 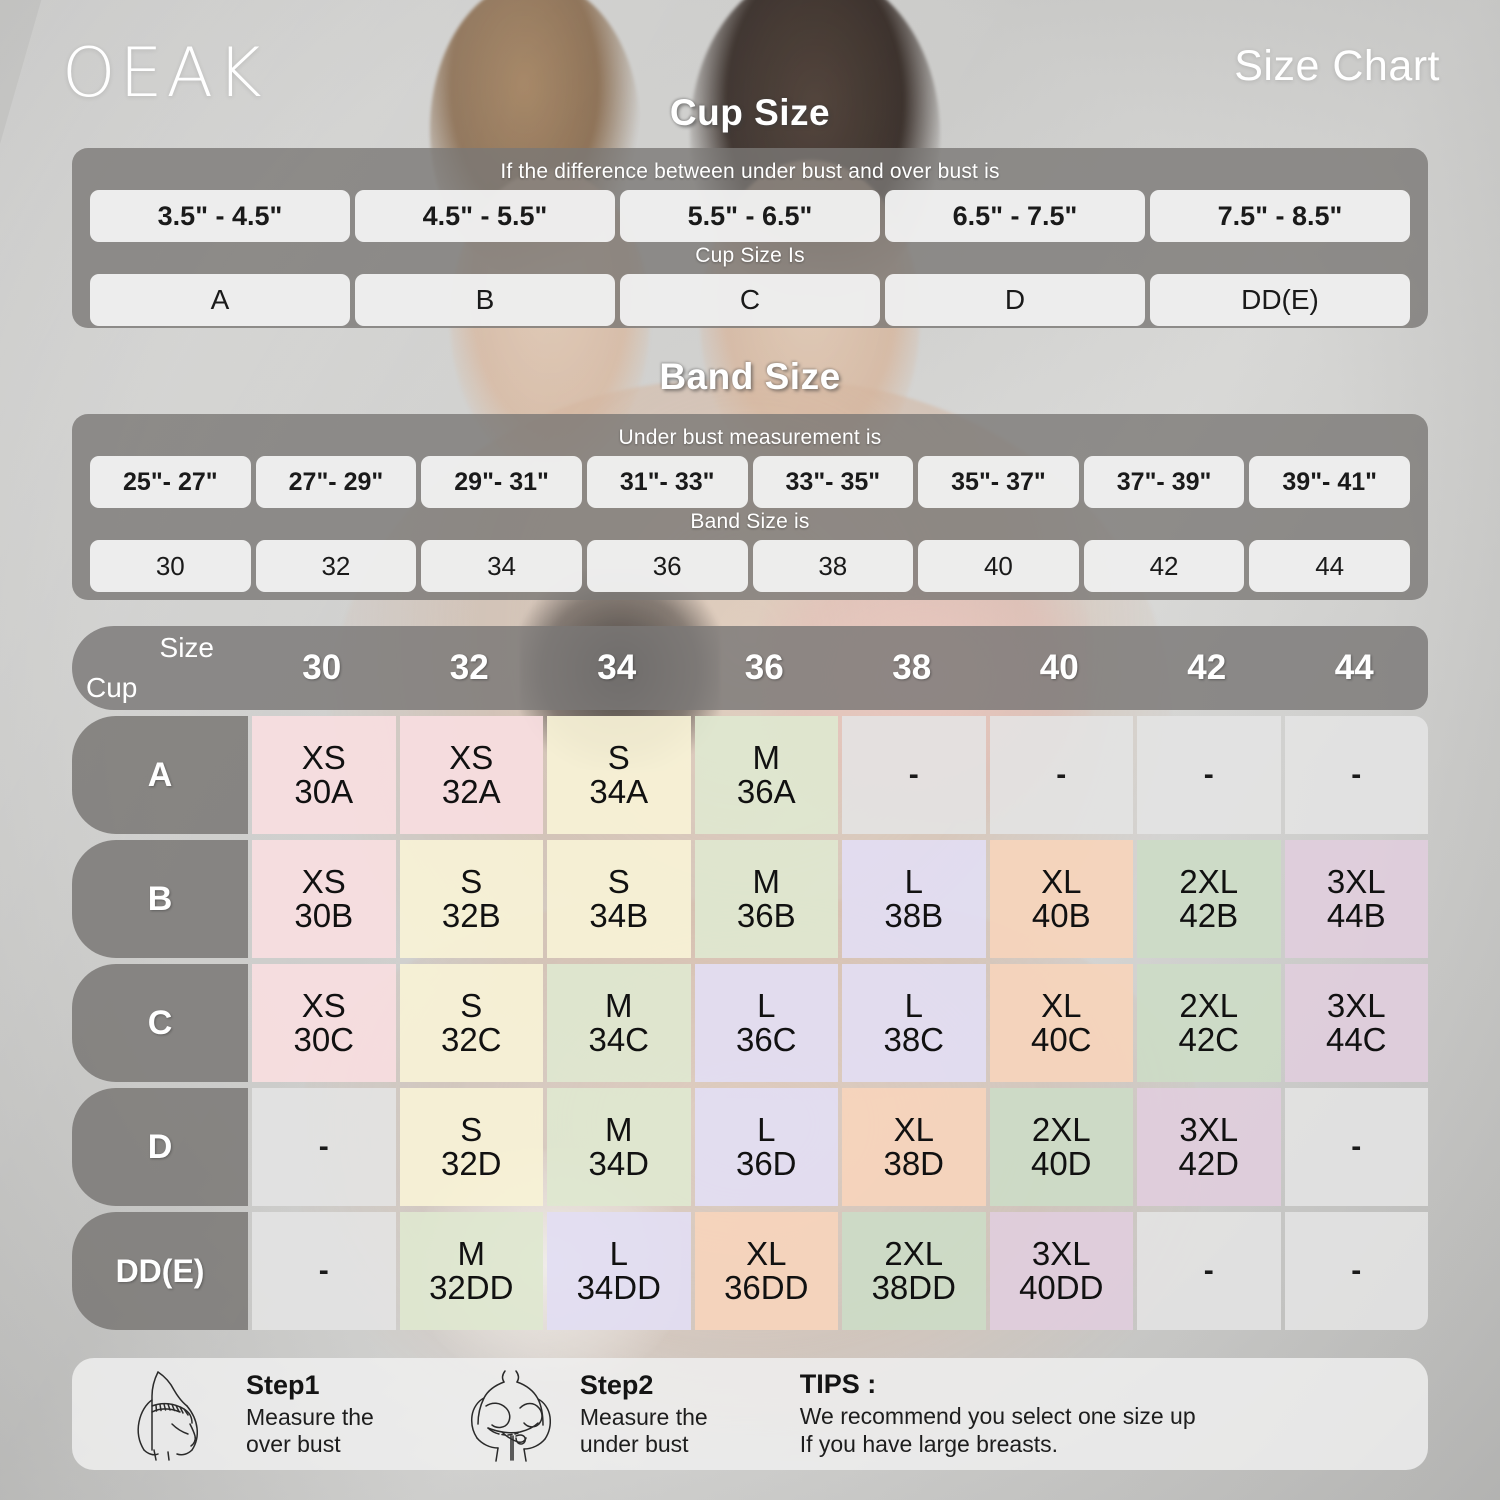 I want to click on cell-size-code: 34A, so click(x=619, y=791).